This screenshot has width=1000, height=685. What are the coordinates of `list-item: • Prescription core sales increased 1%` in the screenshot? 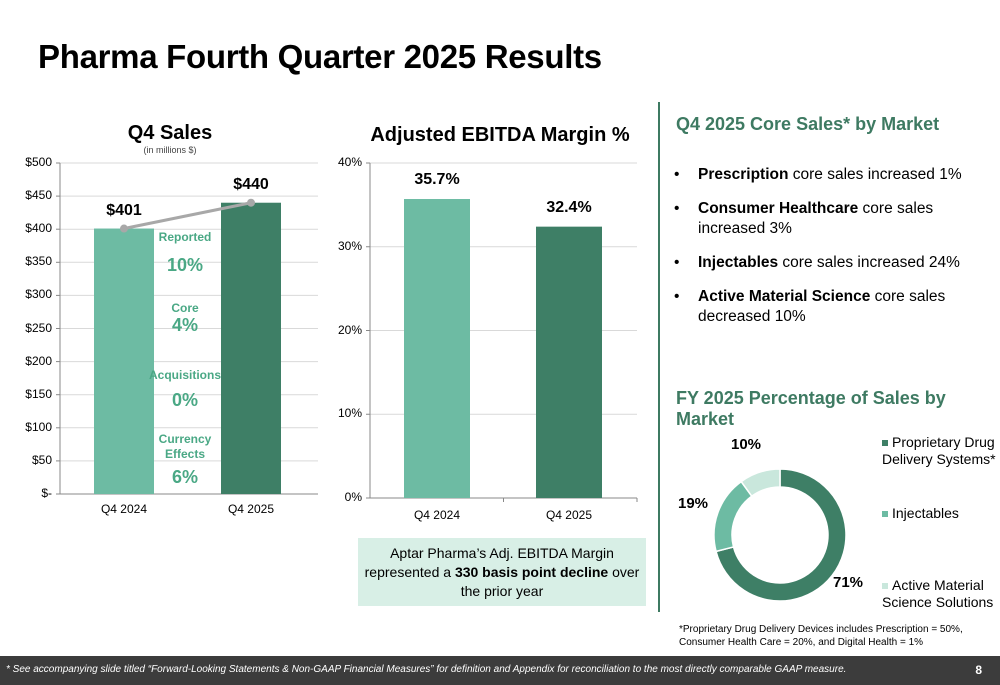 It's located at (818, 174).